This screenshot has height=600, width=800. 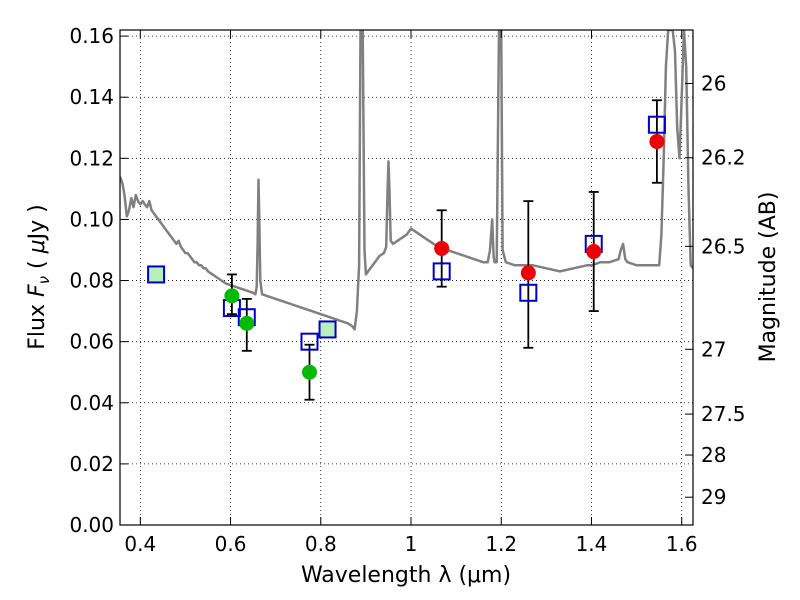 What do you see at coordinates (682, 544) in the screenshot?
I see `x-tick-label: 1.6` at bounding box center [682, 544].